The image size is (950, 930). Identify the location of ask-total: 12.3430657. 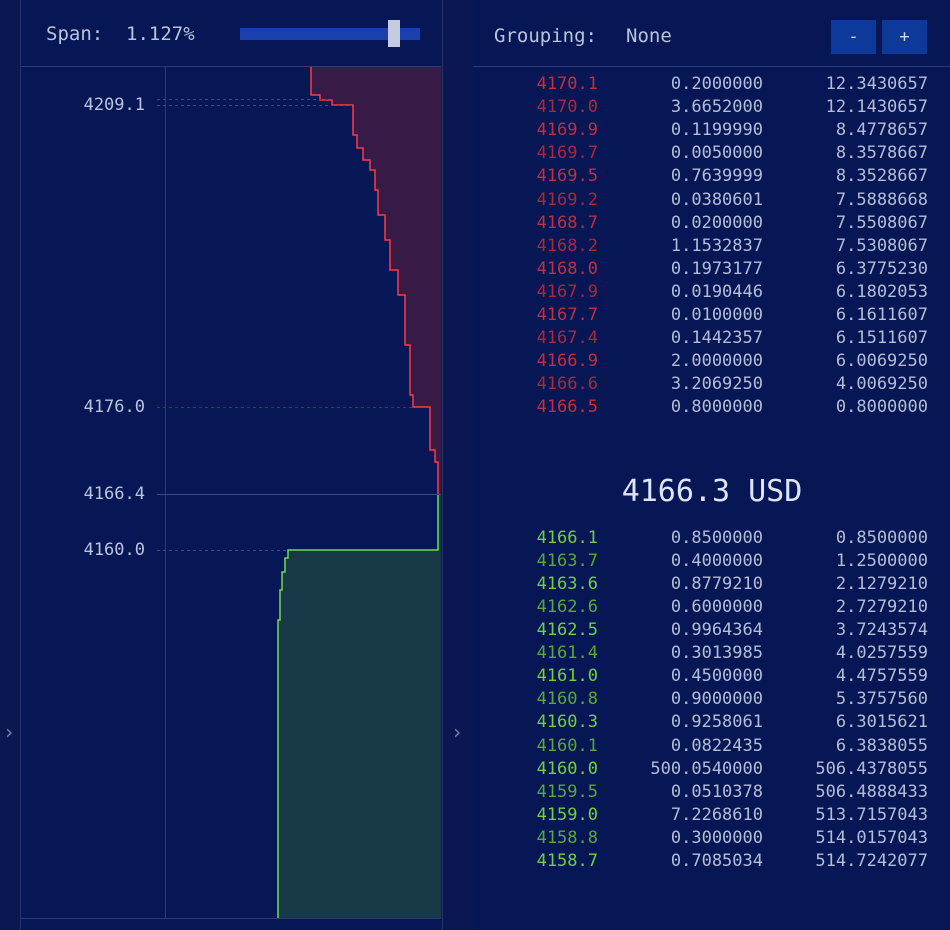
(876, 84).